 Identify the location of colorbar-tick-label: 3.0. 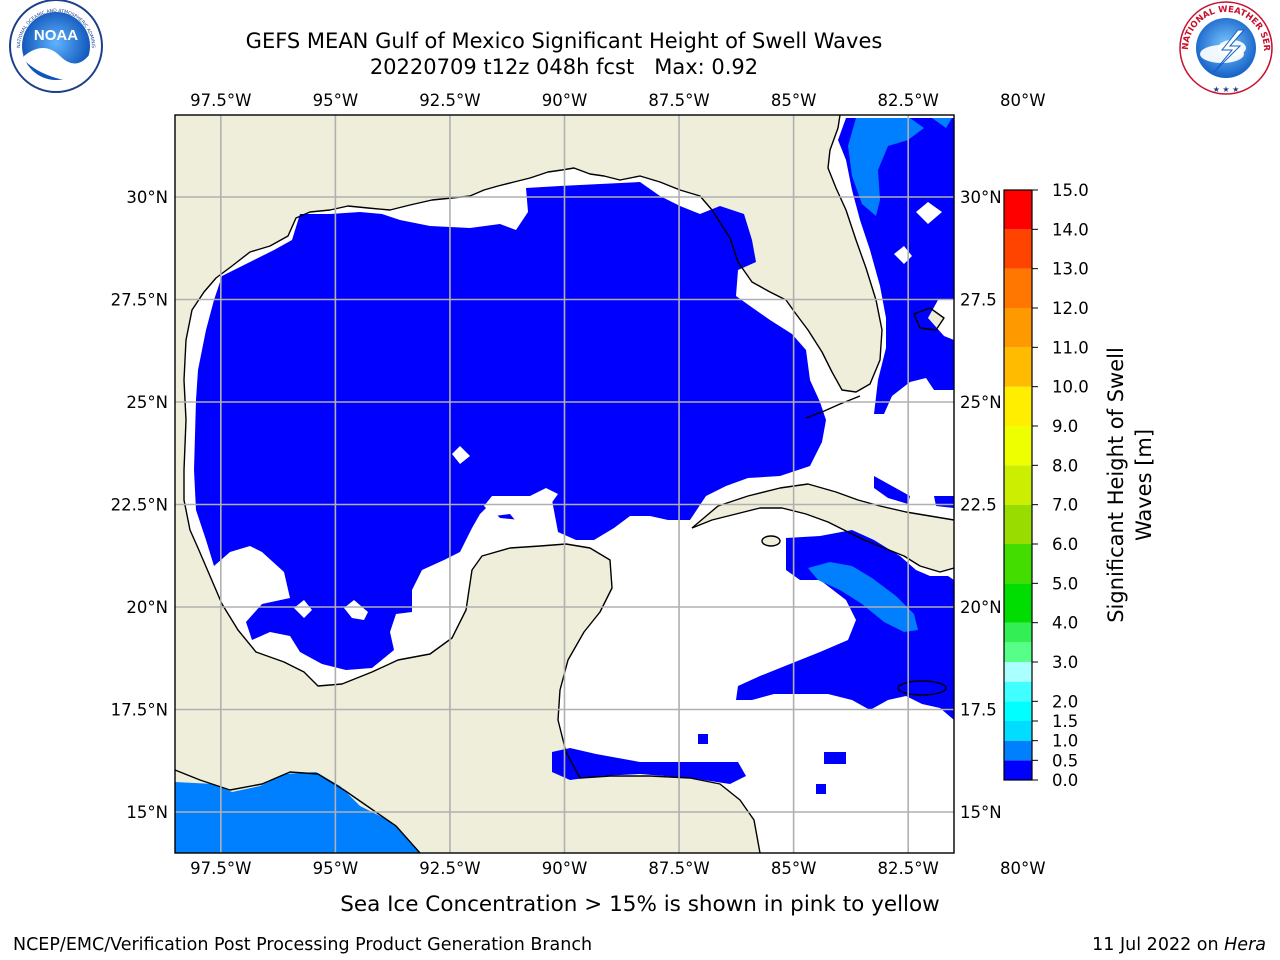
(1065, 662).